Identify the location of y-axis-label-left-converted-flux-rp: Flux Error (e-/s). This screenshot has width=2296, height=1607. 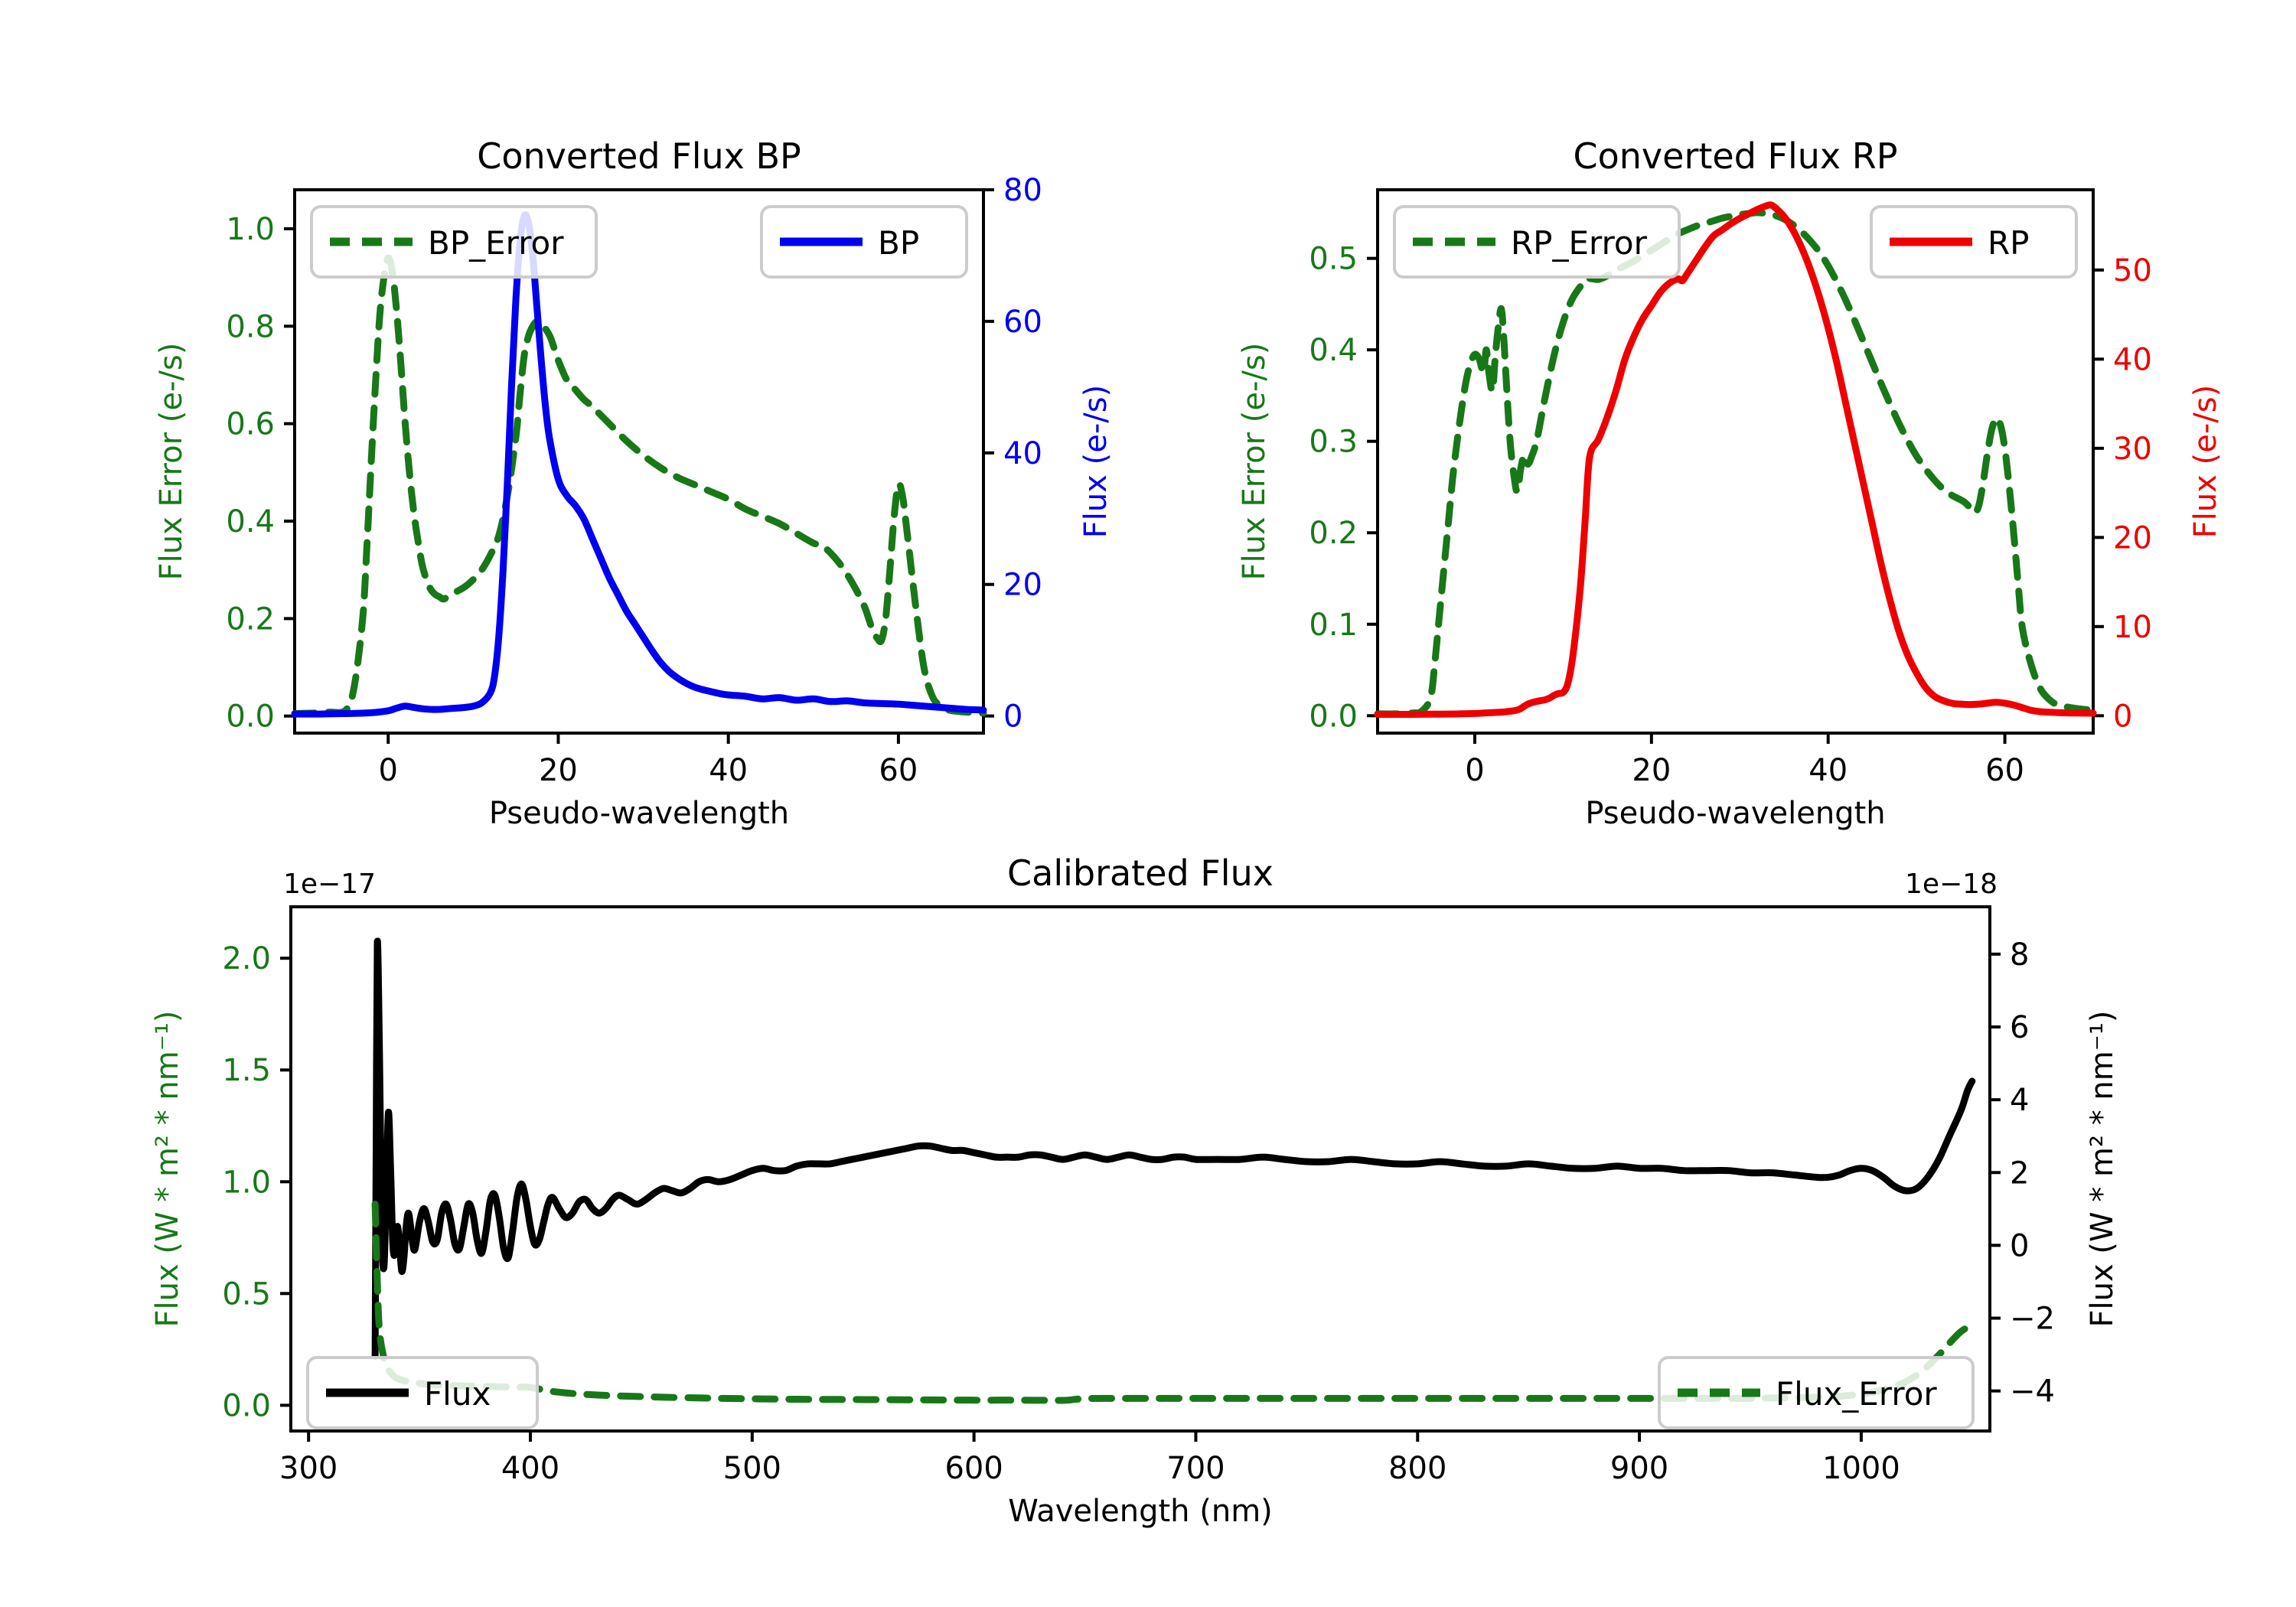
(1254, 462).